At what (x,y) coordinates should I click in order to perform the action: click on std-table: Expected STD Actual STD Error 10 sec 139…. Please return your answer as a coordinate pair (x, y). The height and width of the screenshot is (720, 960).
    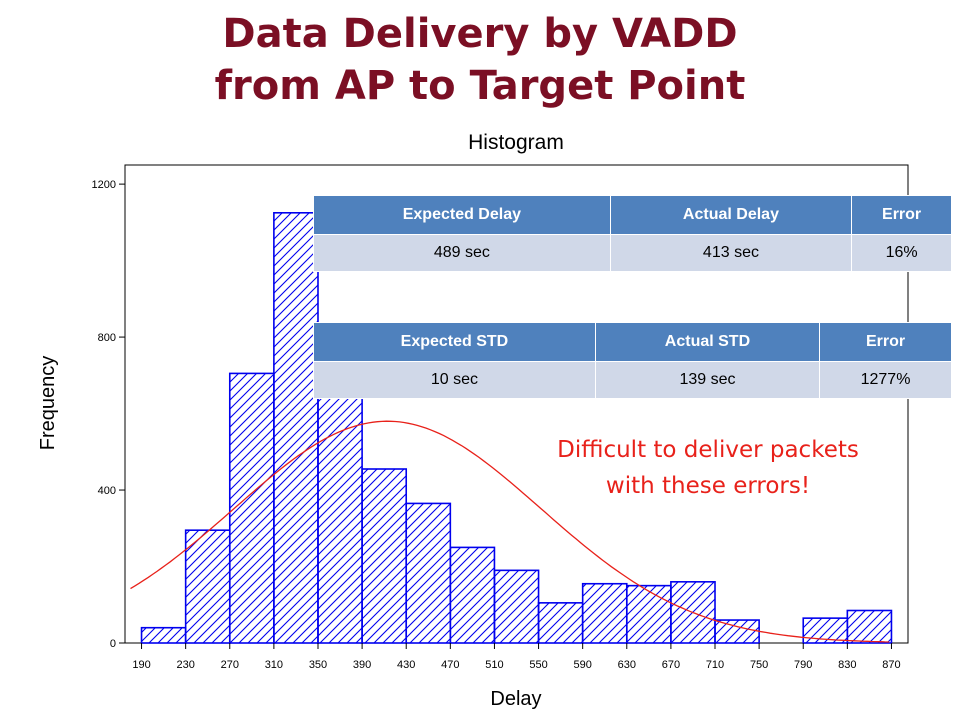
    Looking at the image, I should click on (632, 360).